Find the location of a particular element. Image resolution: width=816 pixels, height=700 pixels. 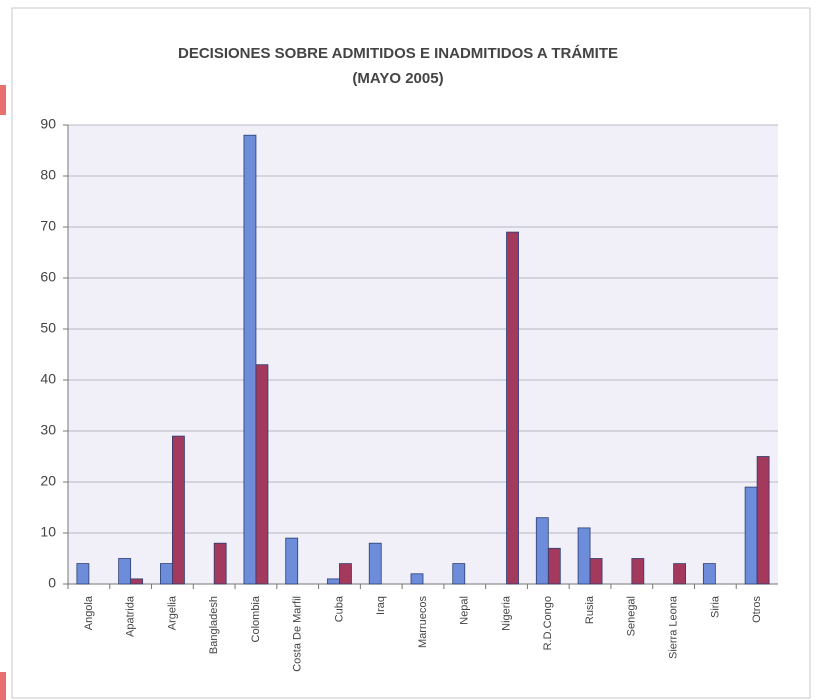

chart-subtitle: (MAYO 2005) is located at coordinates (397, 78).